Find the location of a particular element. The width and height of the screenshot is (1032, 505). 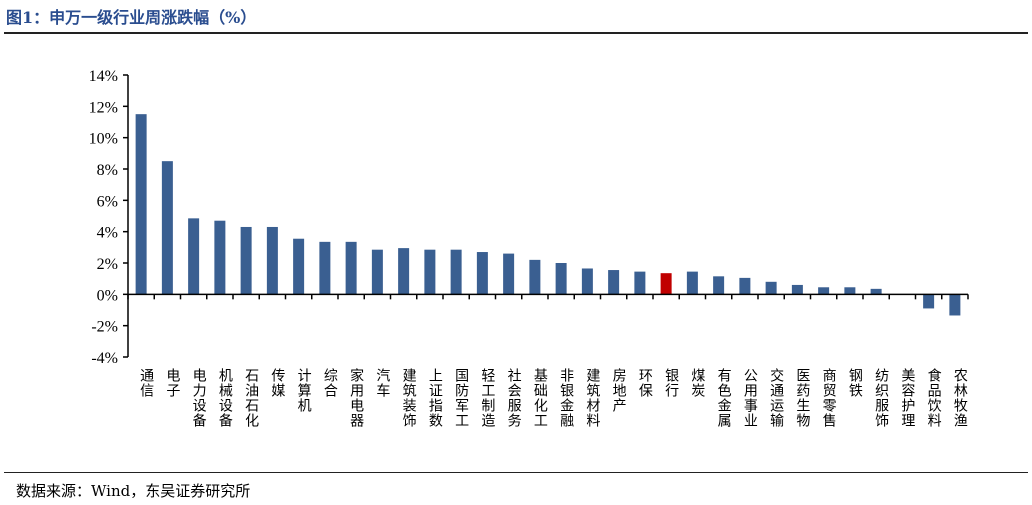

x-tick-label: 基础化工 is located at coordinates (540, 397).